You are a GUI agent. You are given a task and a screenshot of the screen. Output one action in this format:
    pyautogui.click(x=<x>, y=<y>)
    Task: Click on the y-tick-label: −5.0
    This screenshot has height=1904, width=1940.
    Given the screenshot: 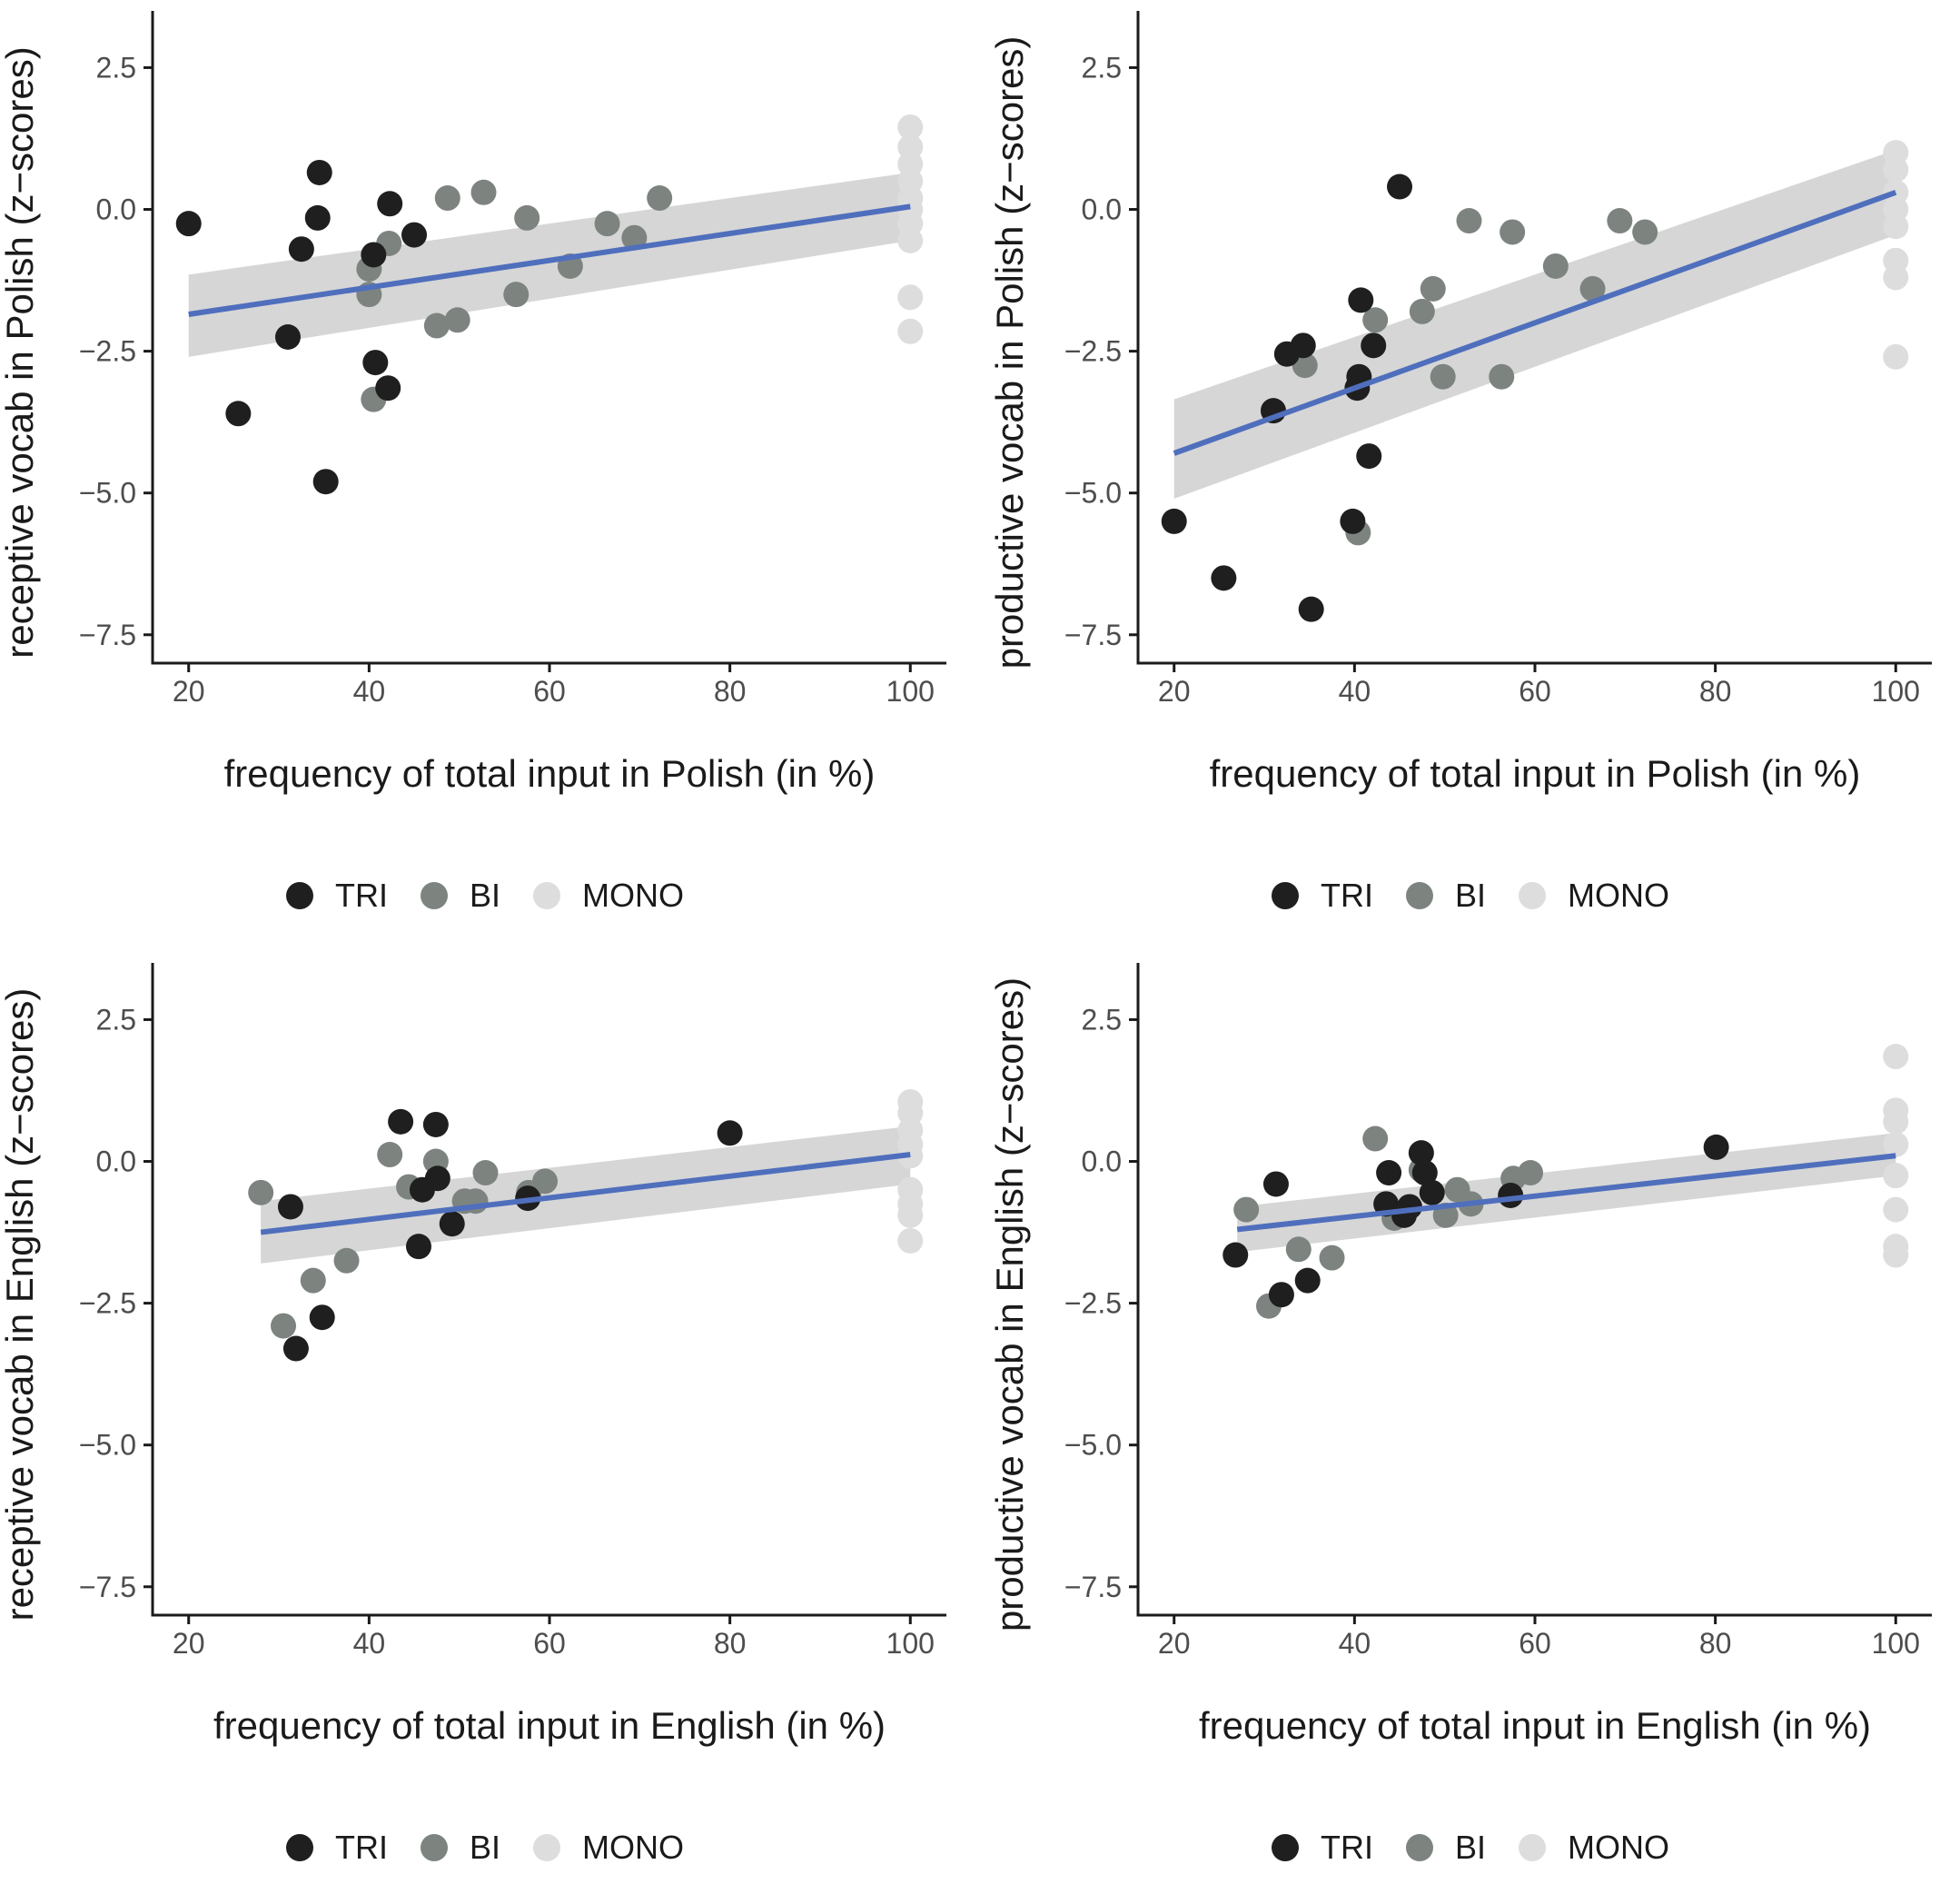 What is the action you would take?
    pyautogui.click(x=1093, y=493)
    